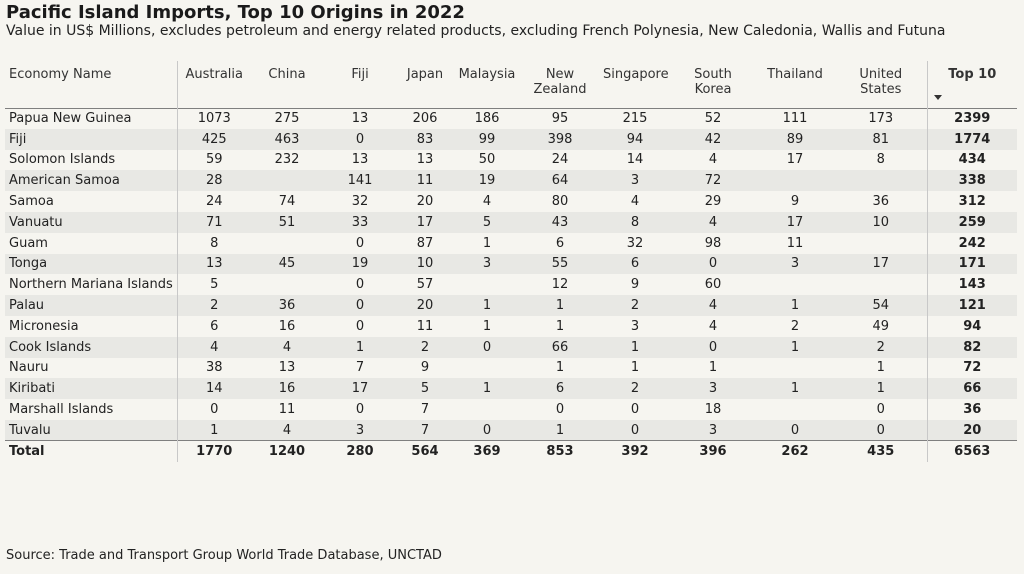 This screenshot has width=1024, height=574. What do you see at coordinates (881, 118) in the screenshot?
I see `value-cell: 173` at bounding box center [881, 118].